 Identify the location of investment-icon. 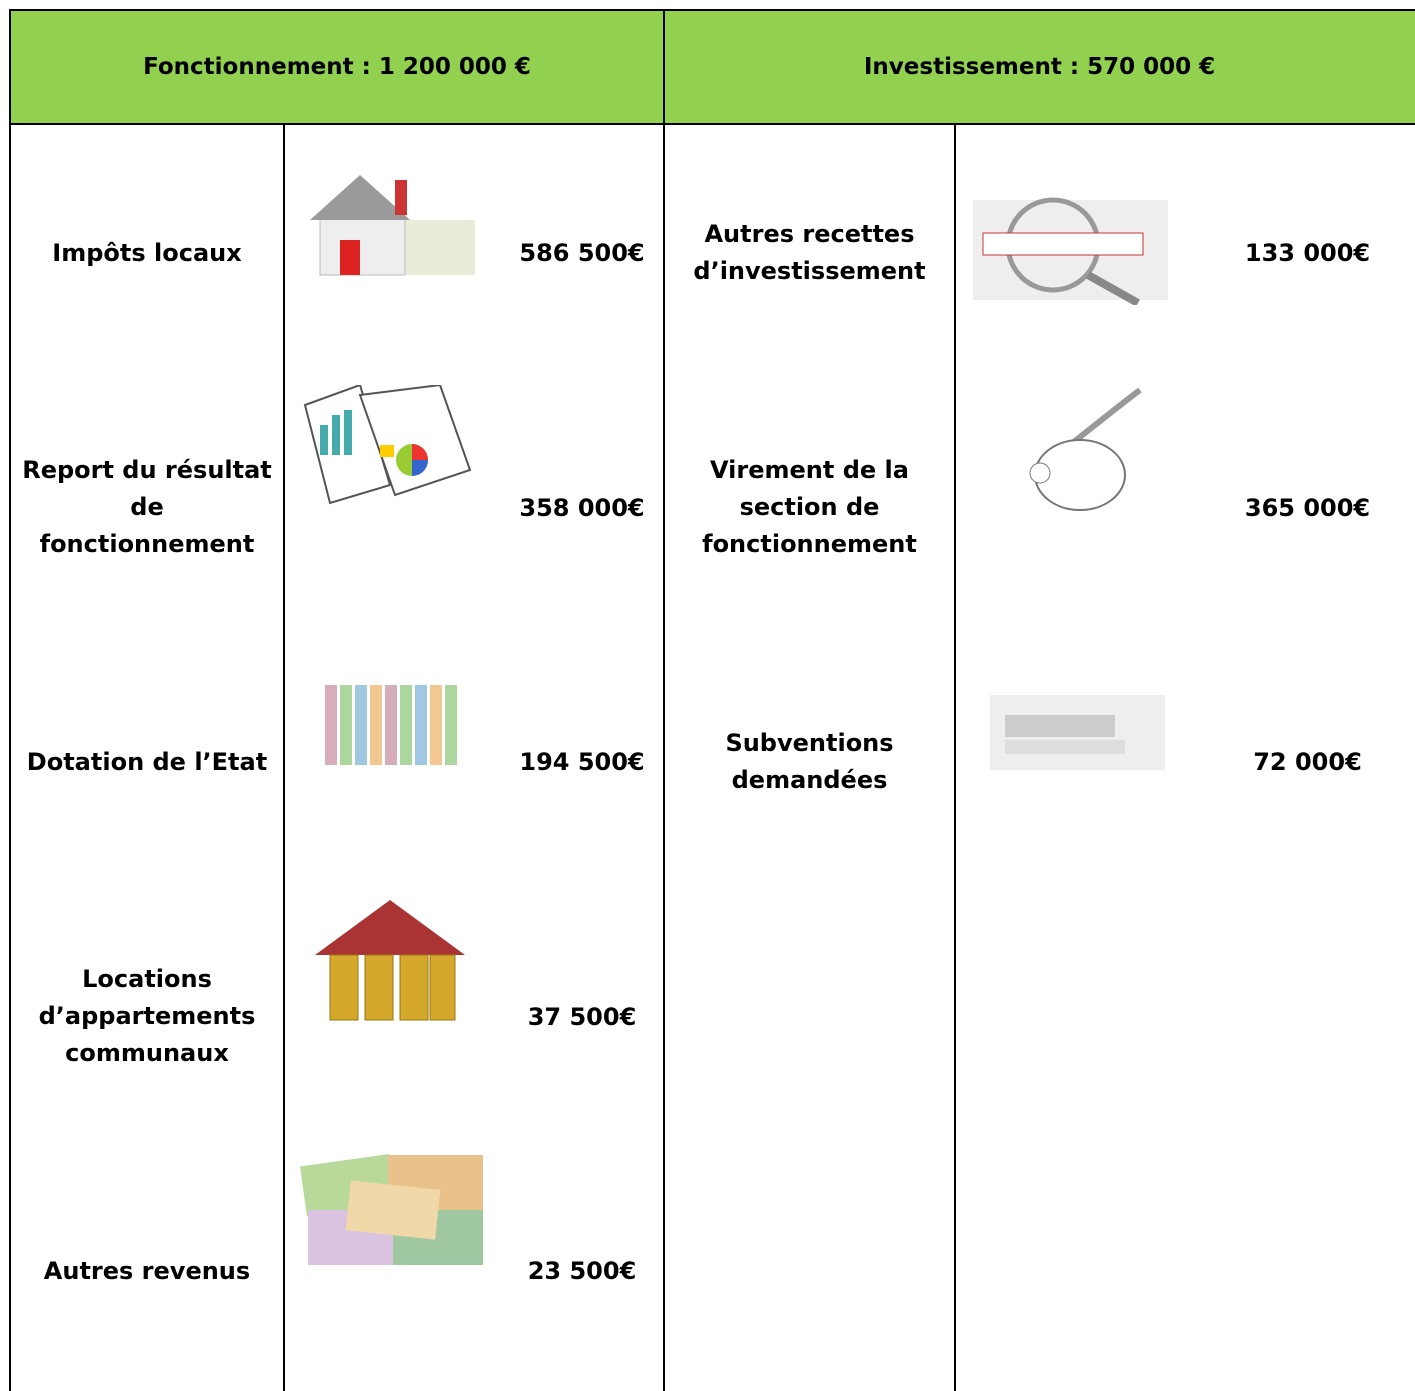
(1070, 251).